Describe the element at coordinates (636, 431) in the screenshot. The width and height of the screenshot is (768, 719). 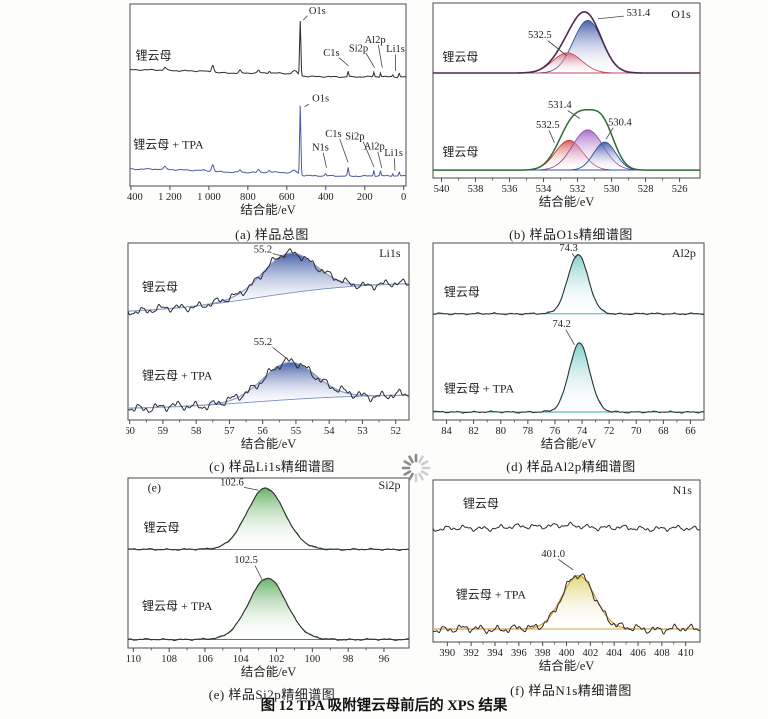
I see `svg-text: 70` at that location.